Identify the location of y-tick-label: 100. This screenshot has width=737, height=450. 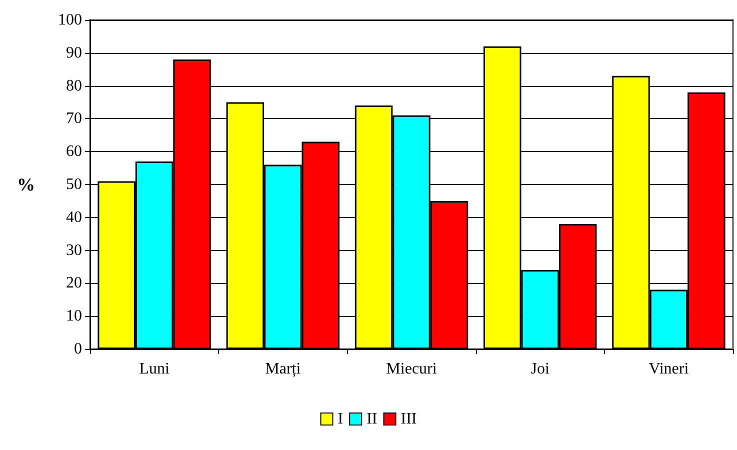
(70, 20).